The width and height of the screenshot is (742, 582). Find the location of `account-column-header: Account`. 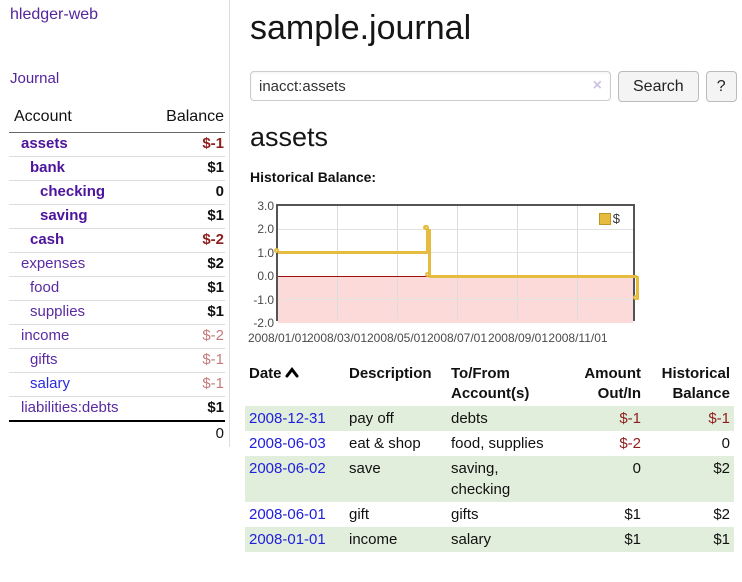

account-column-header: Account is located at coordinates (77, 119).